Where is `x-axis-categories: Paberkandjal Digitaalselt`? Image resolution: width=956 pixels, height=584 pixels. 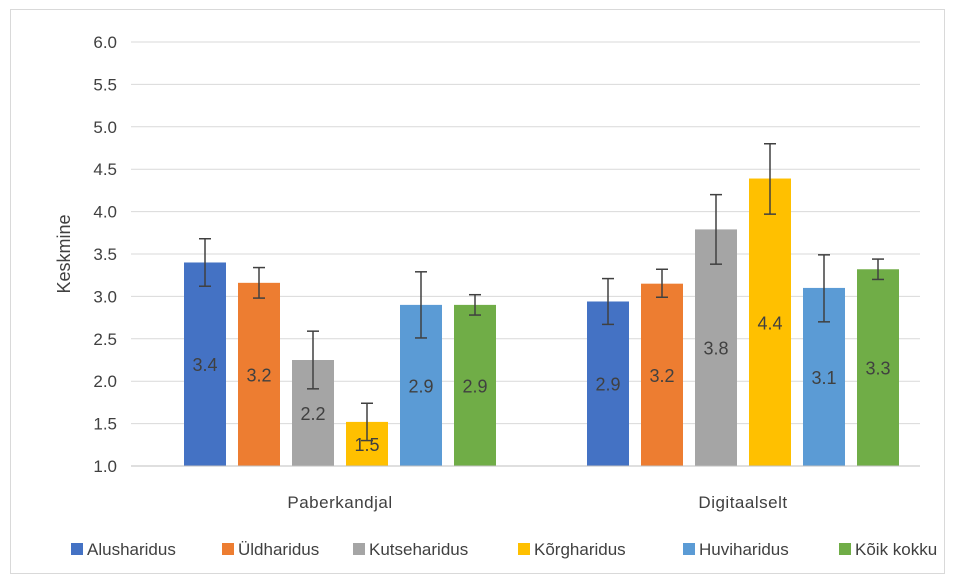 x-axis-categories: Paberkandjal Digitaalselt is located at coordinates (537, 502).